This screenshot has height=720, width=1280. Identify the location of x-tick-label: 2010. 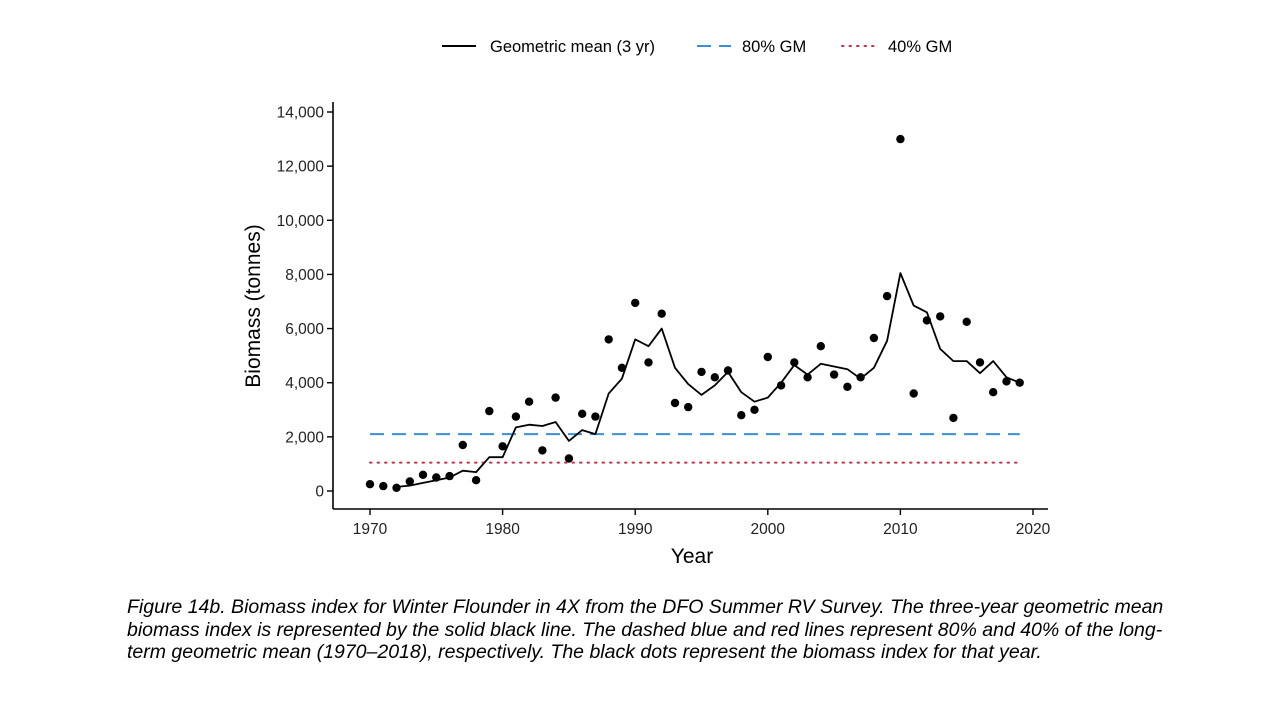
(900, 529).